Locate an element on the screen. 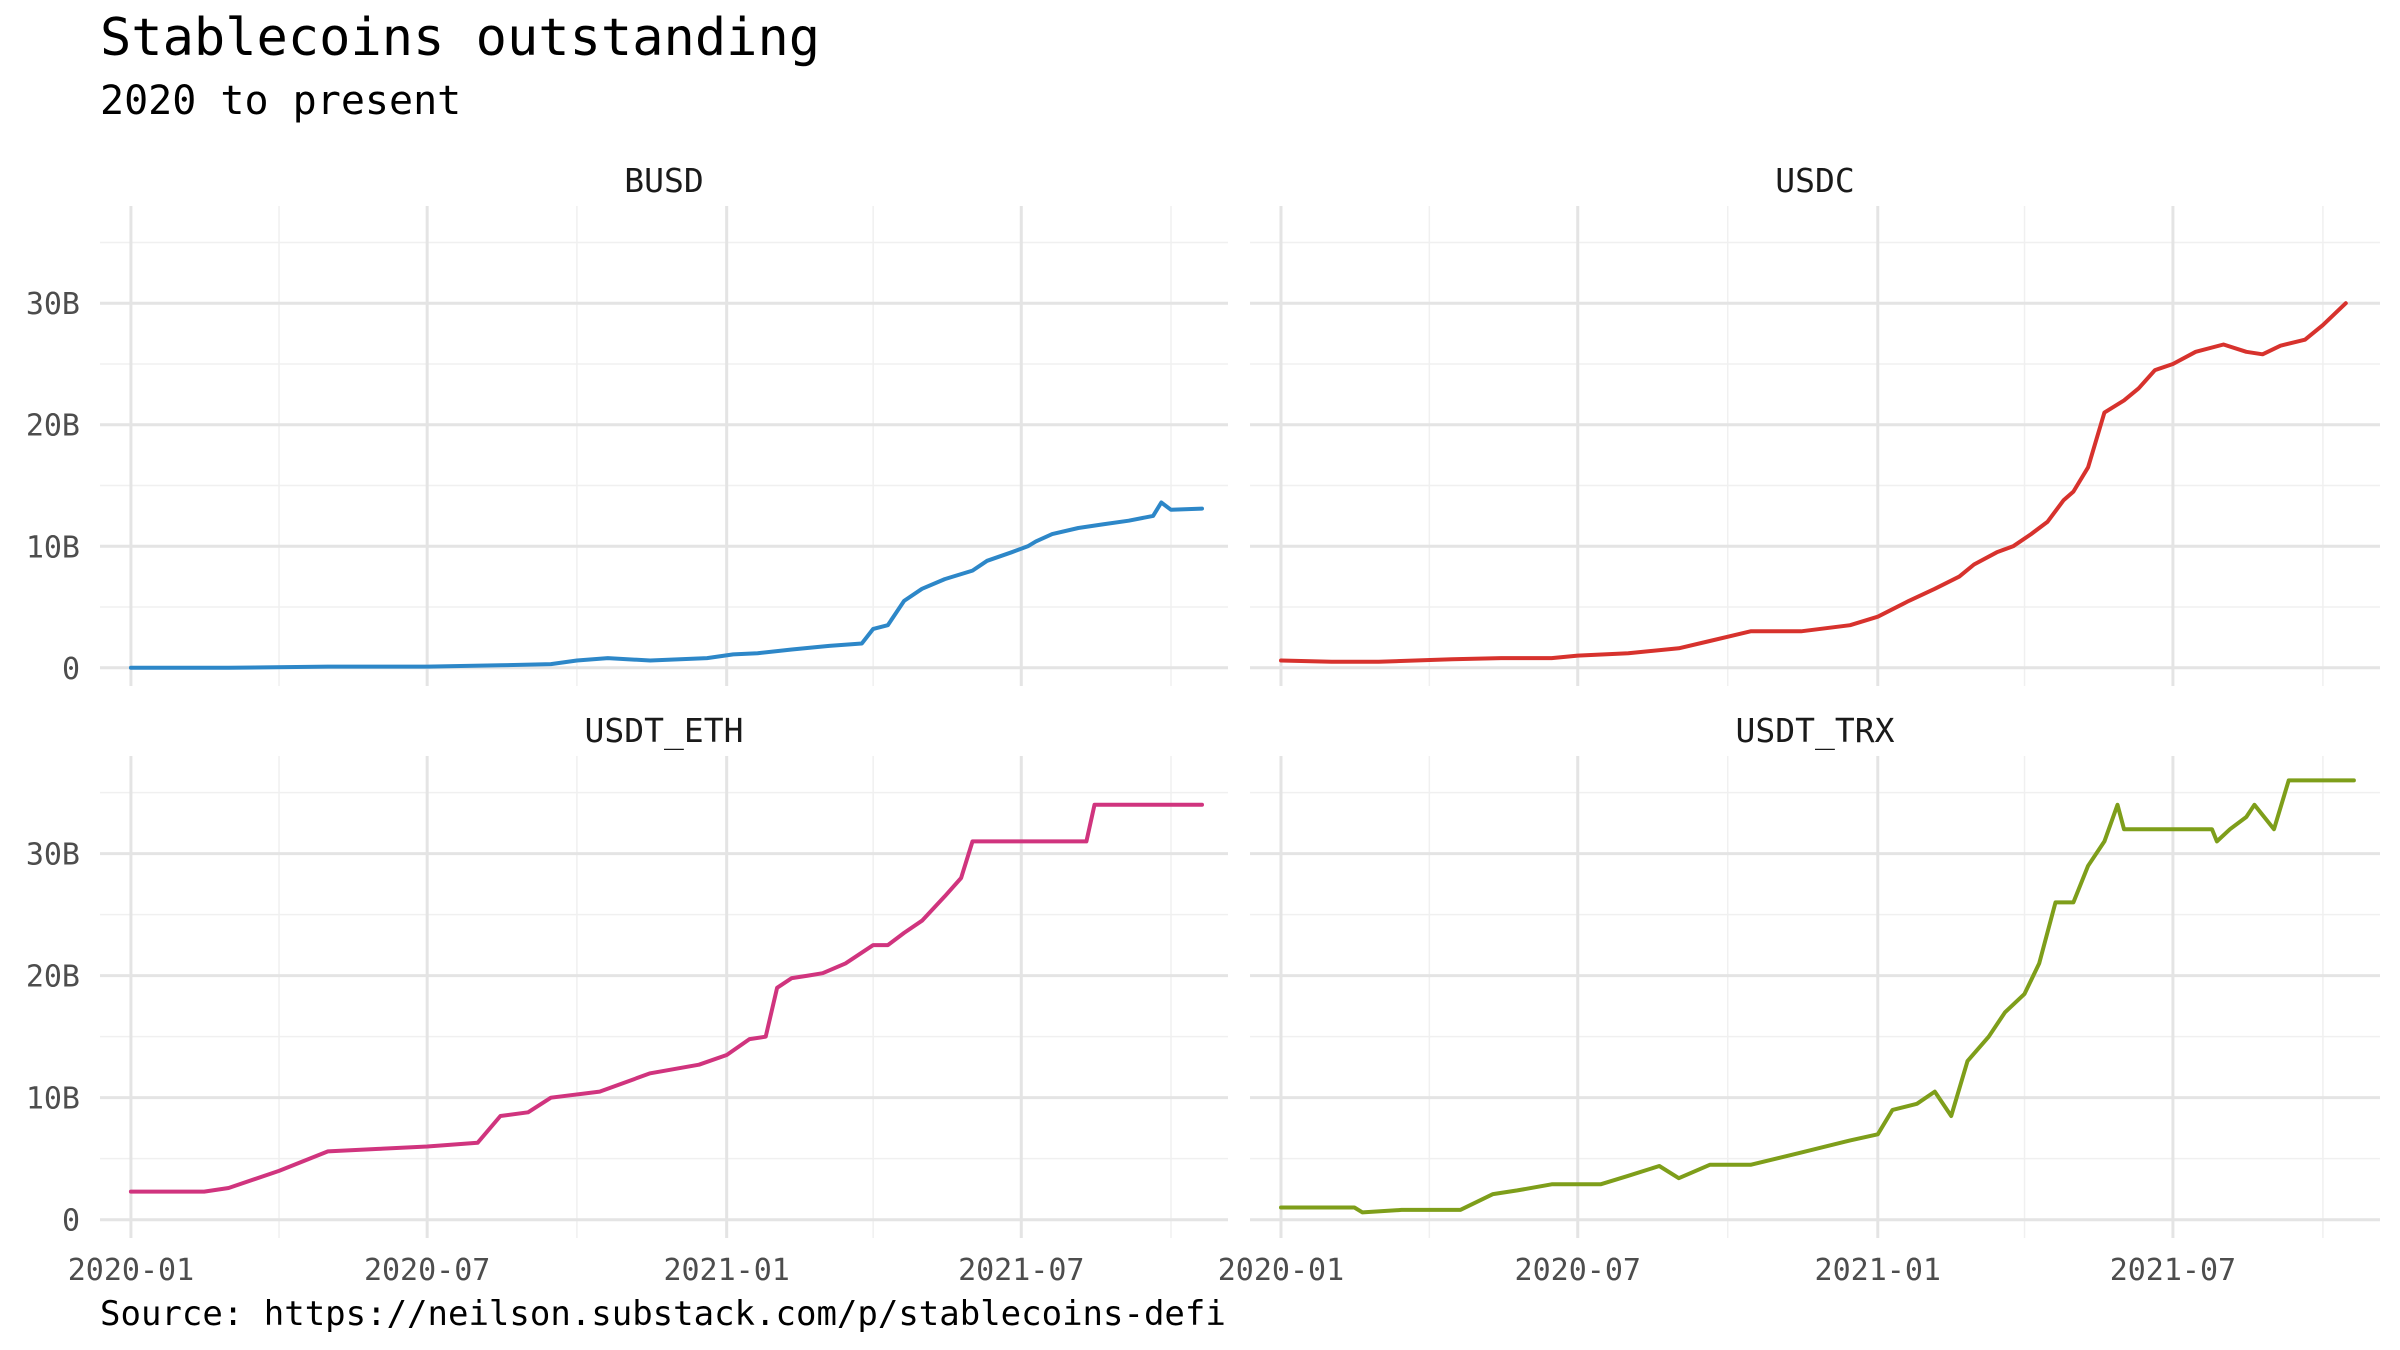 This screenshot has height=1350, width=2400. series-line-usdc is located at coordinates (1813, 482).